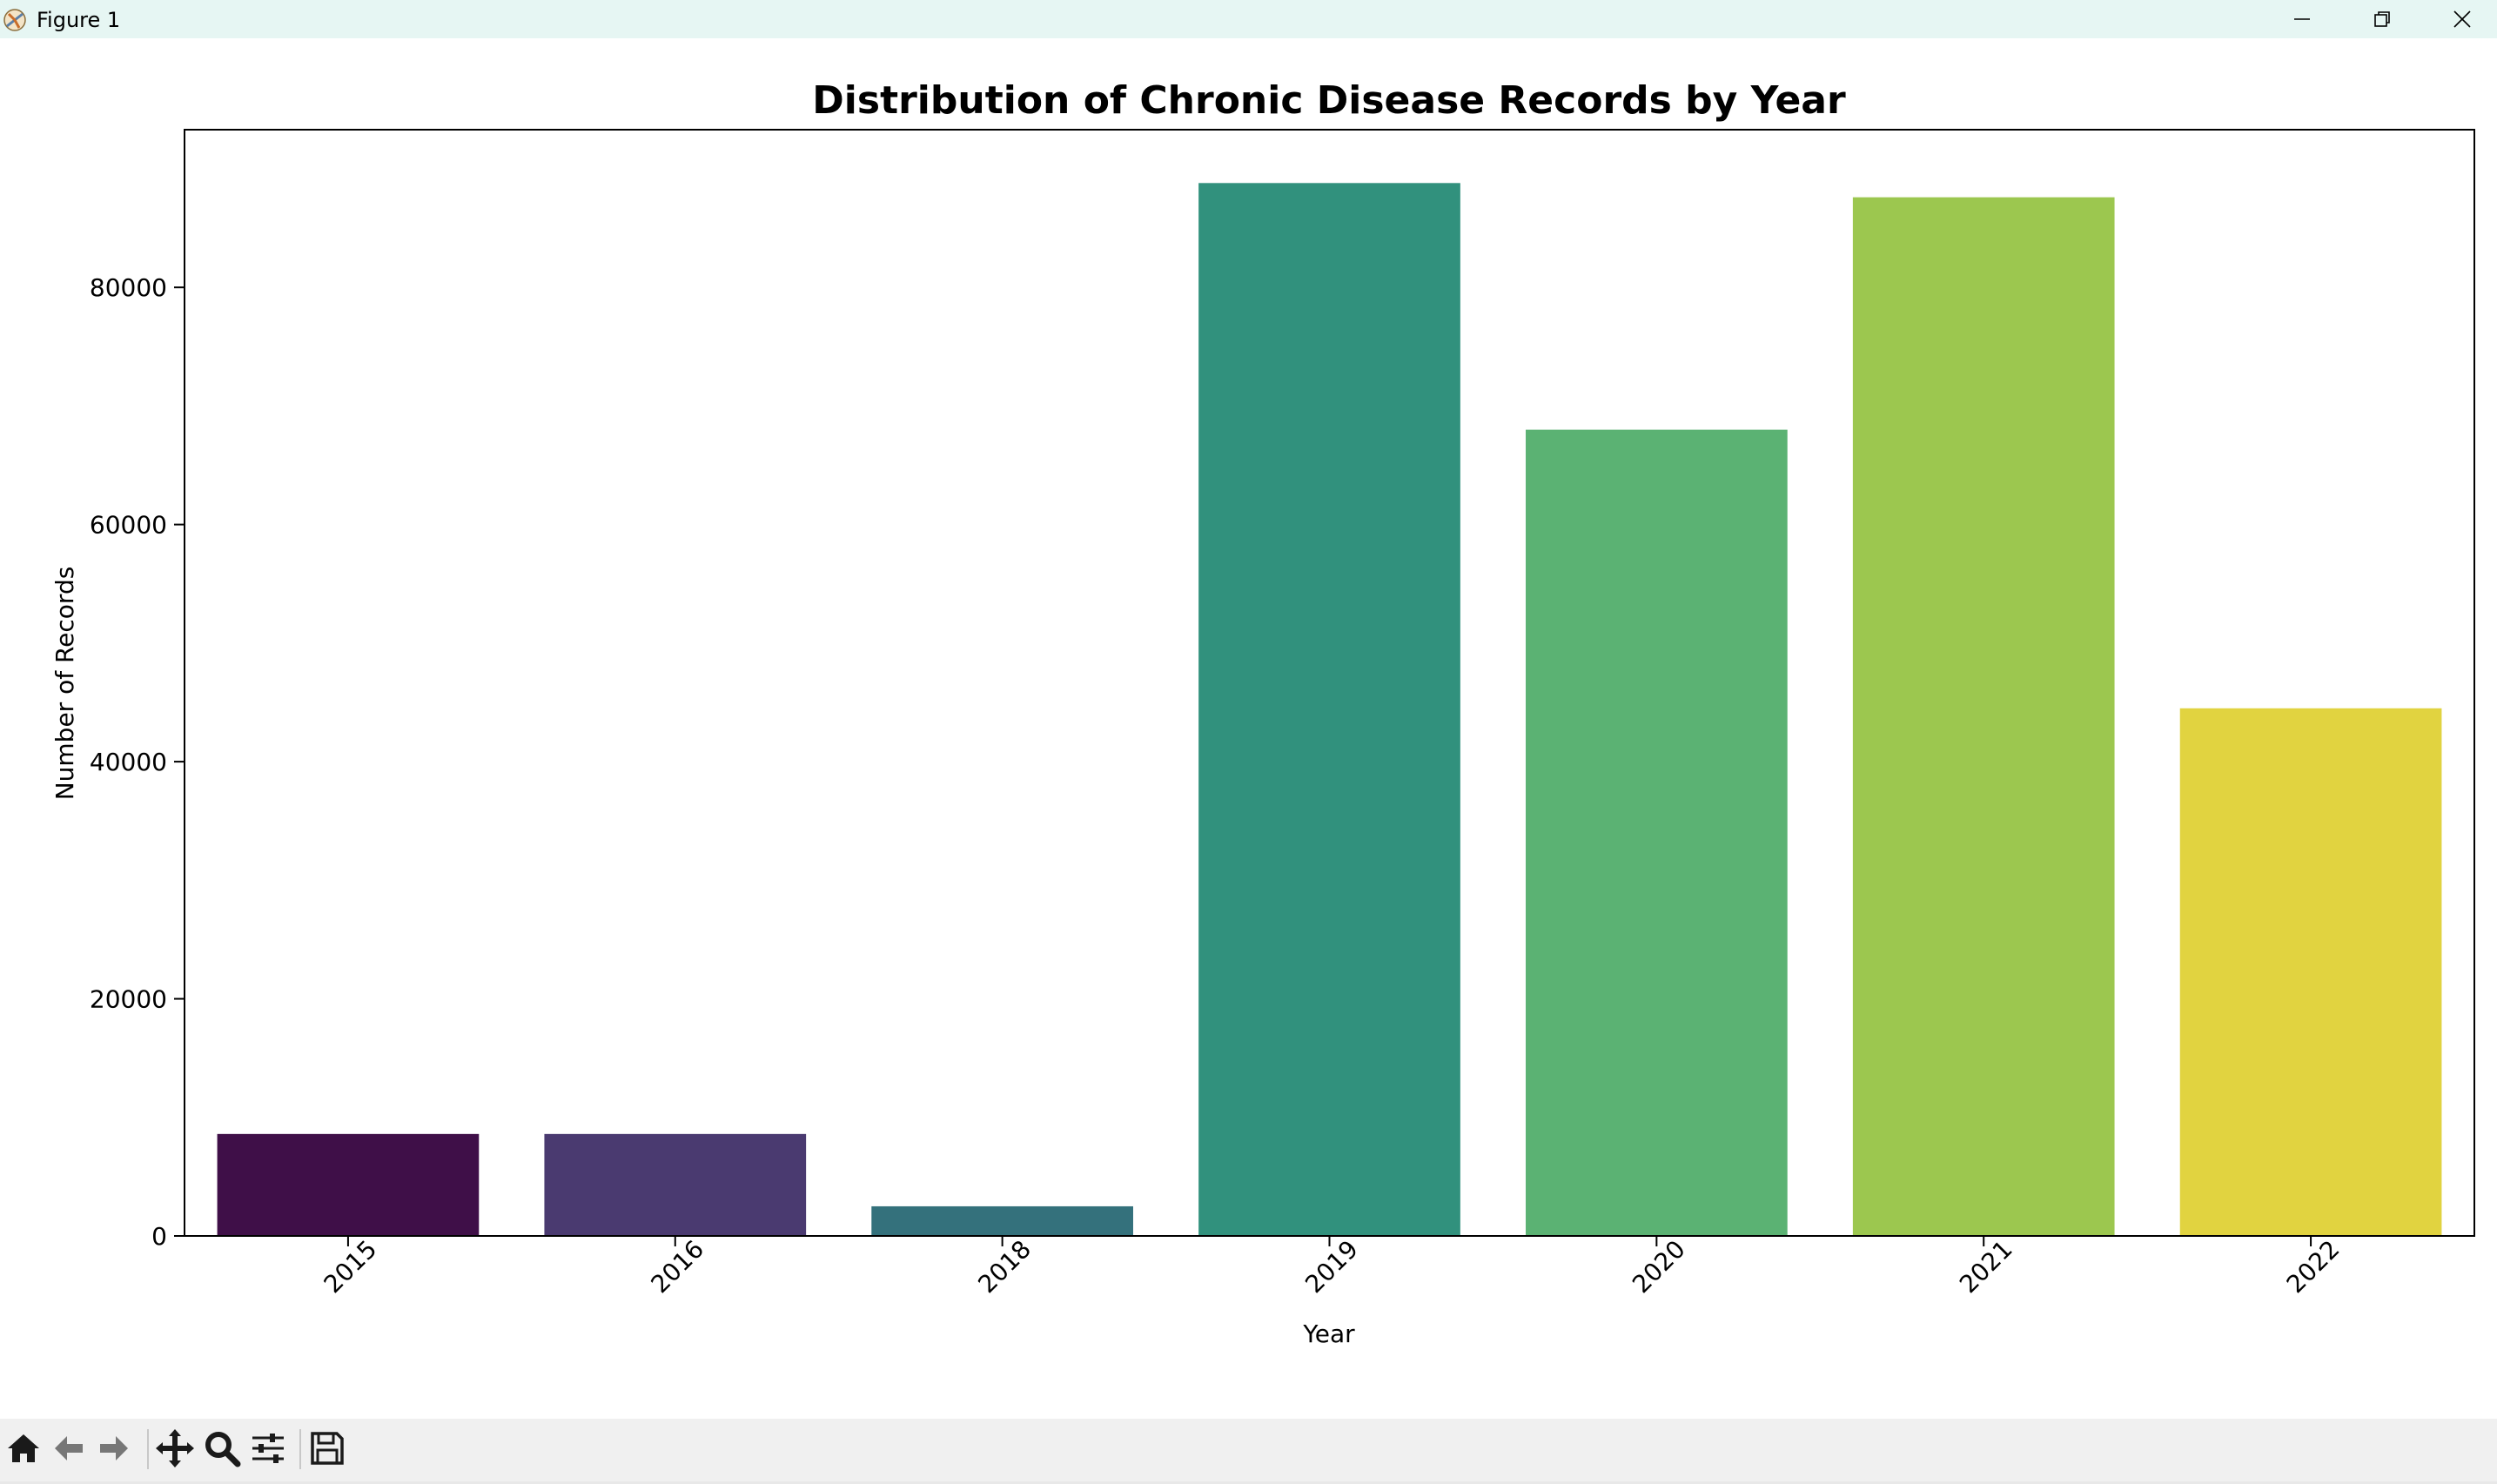 This screenshot has height=1484, width=2497. Describe the element at coordinates (128, 288) in the screenshot. I see `y-tick-label: 80000` at that location.